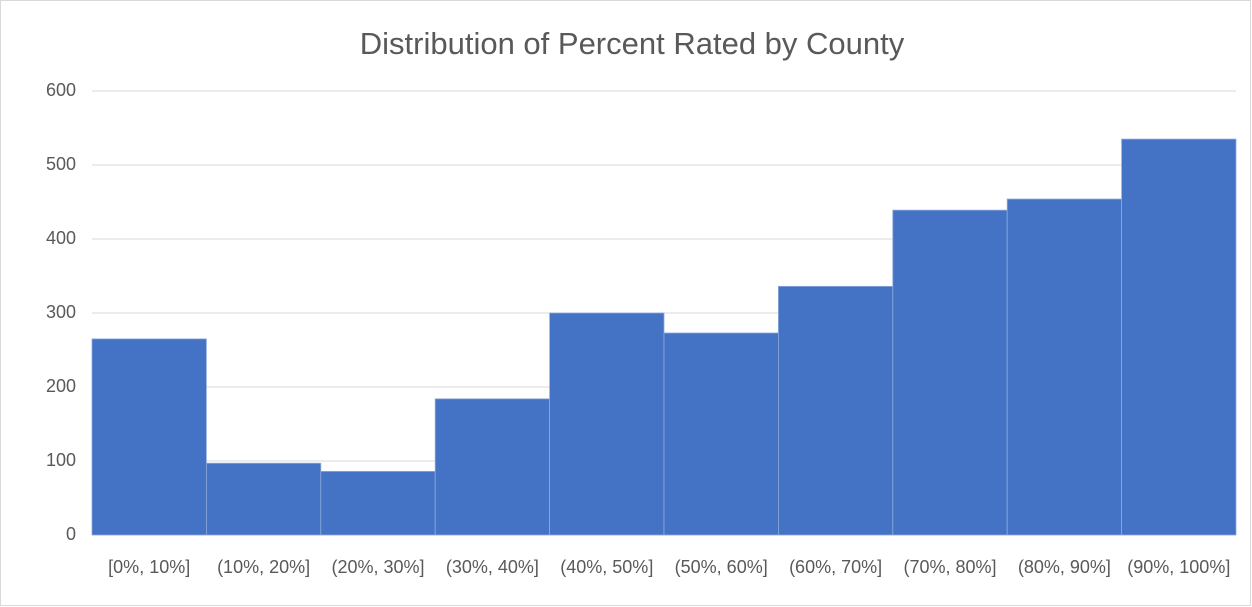 The height and width of the screenshot is (607, 1252). What do you see at coordinates (263, 567) in the screenshot?
I see `x-tick-label: (10%, 20%]` at bounding box center [263, 567].